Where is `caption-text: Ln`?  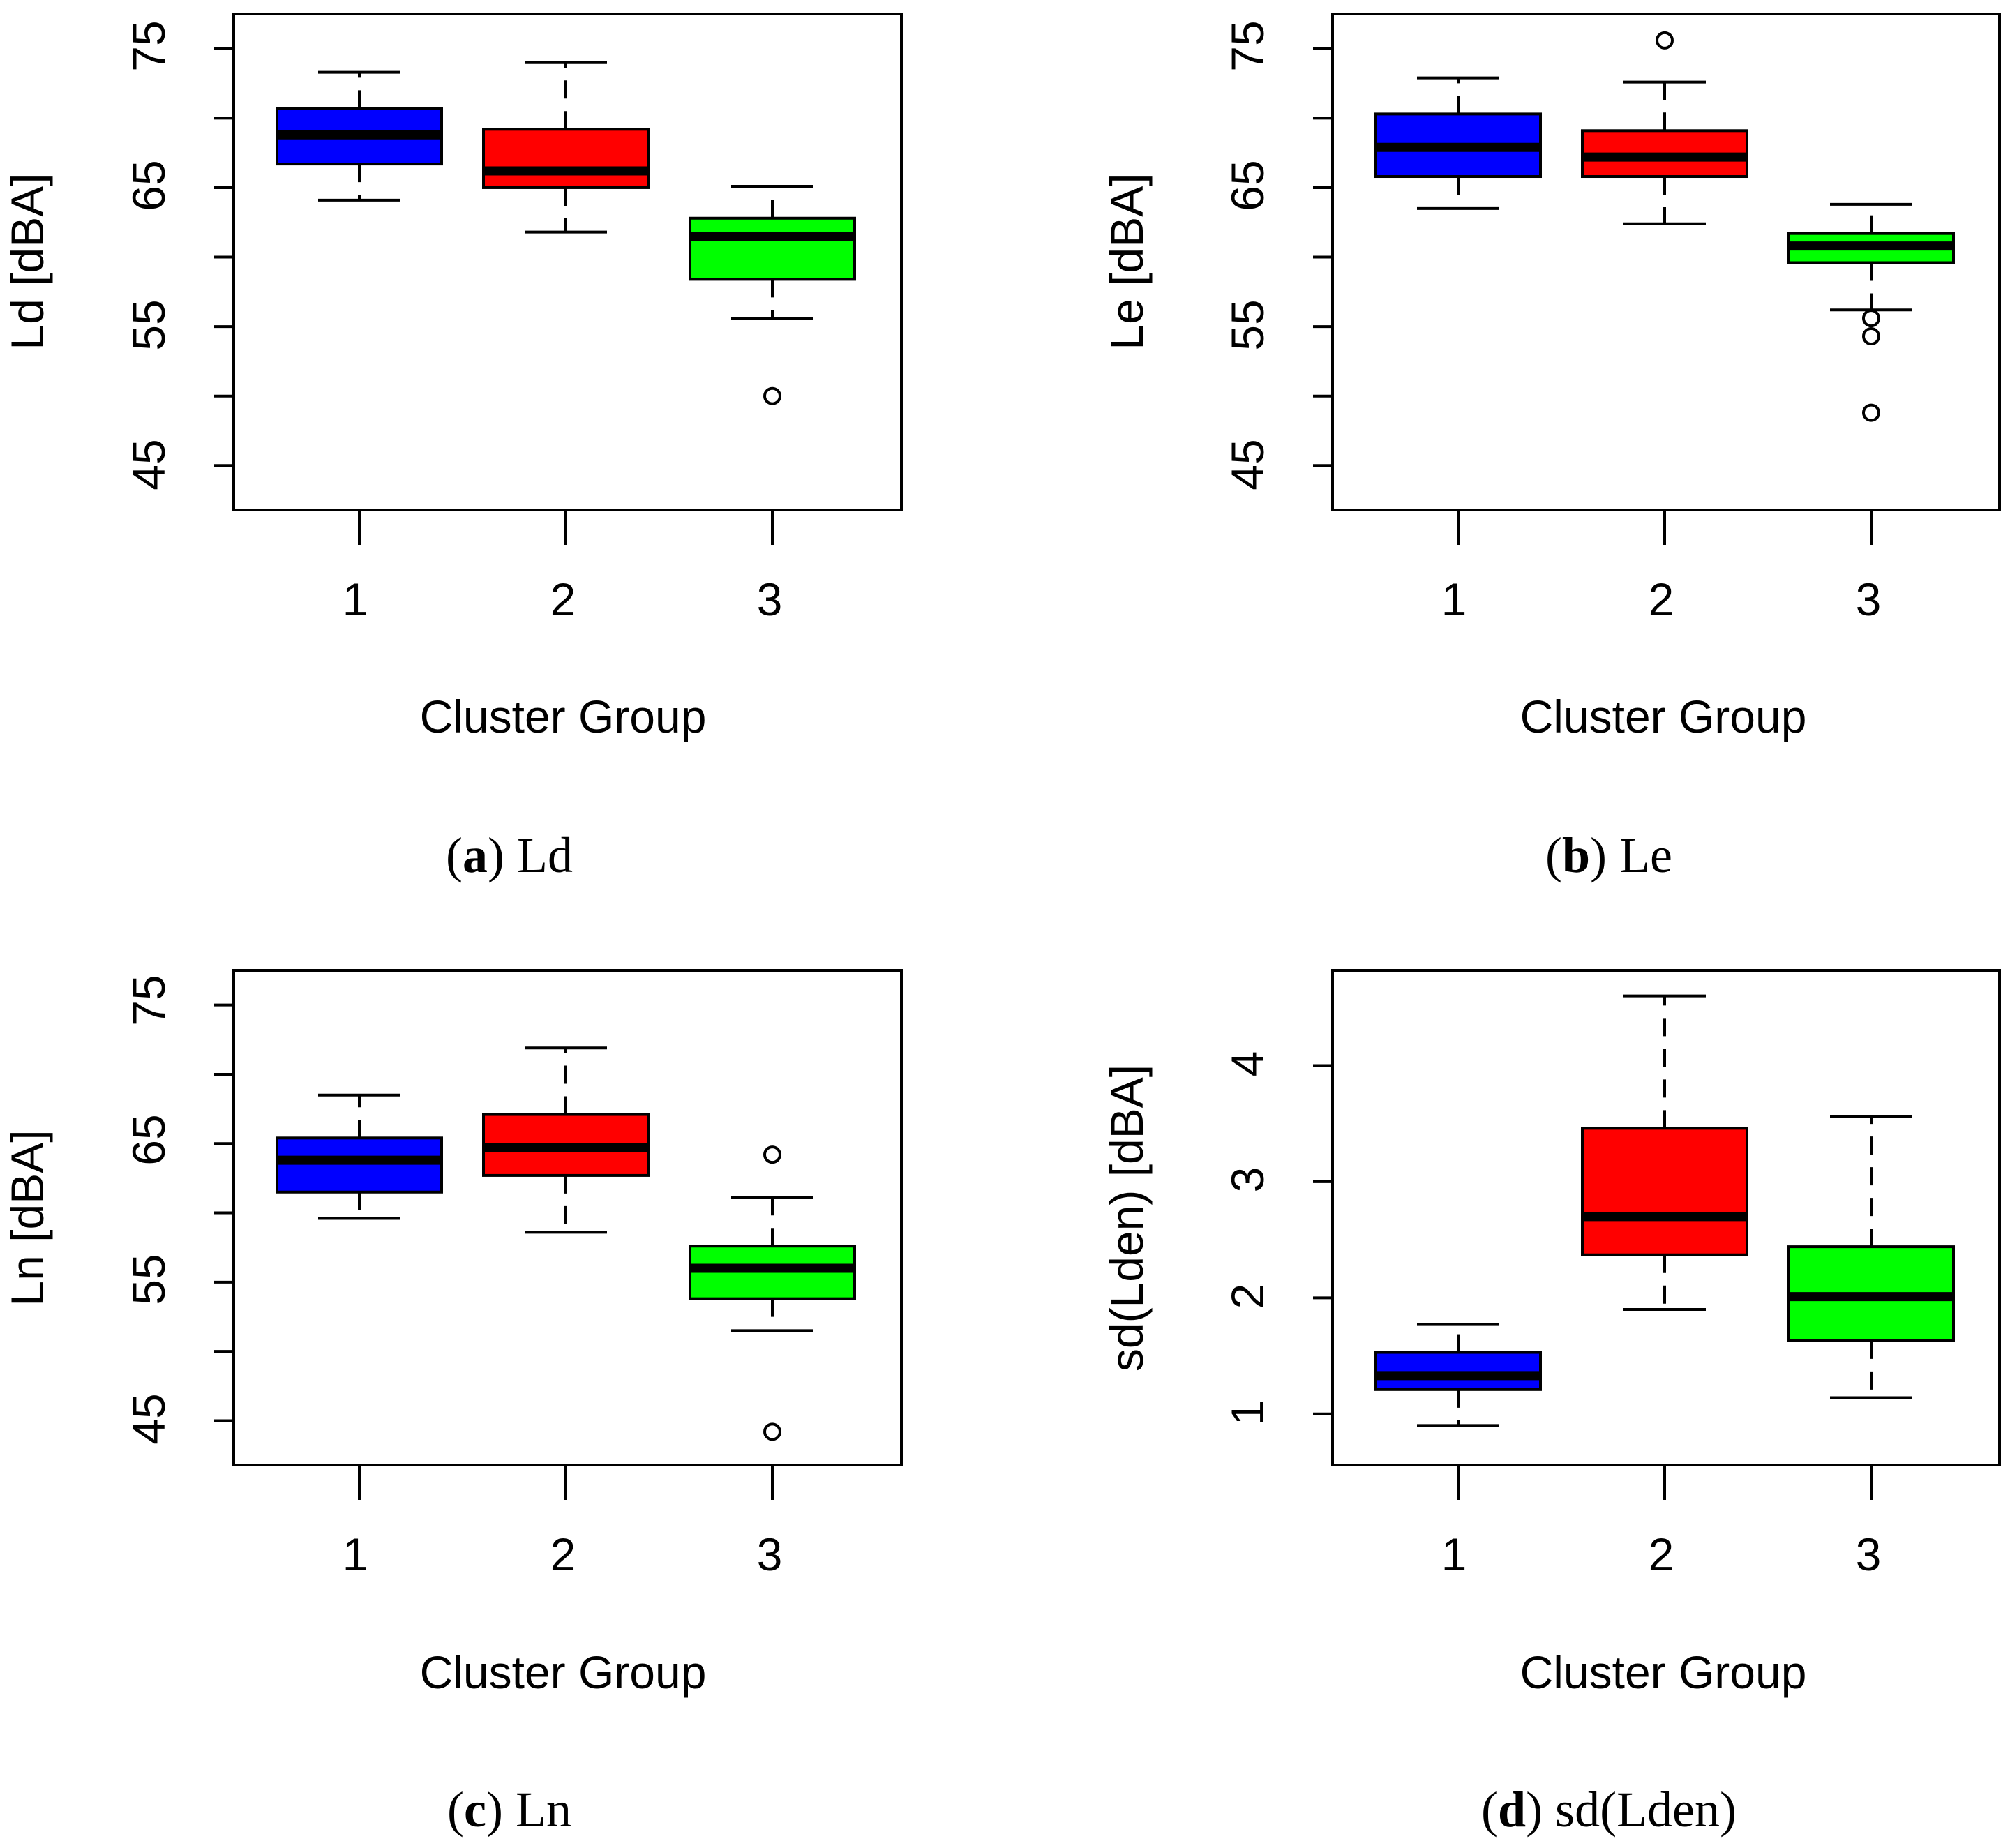
caption-text: Ln is located at coordinates (543, 1810).